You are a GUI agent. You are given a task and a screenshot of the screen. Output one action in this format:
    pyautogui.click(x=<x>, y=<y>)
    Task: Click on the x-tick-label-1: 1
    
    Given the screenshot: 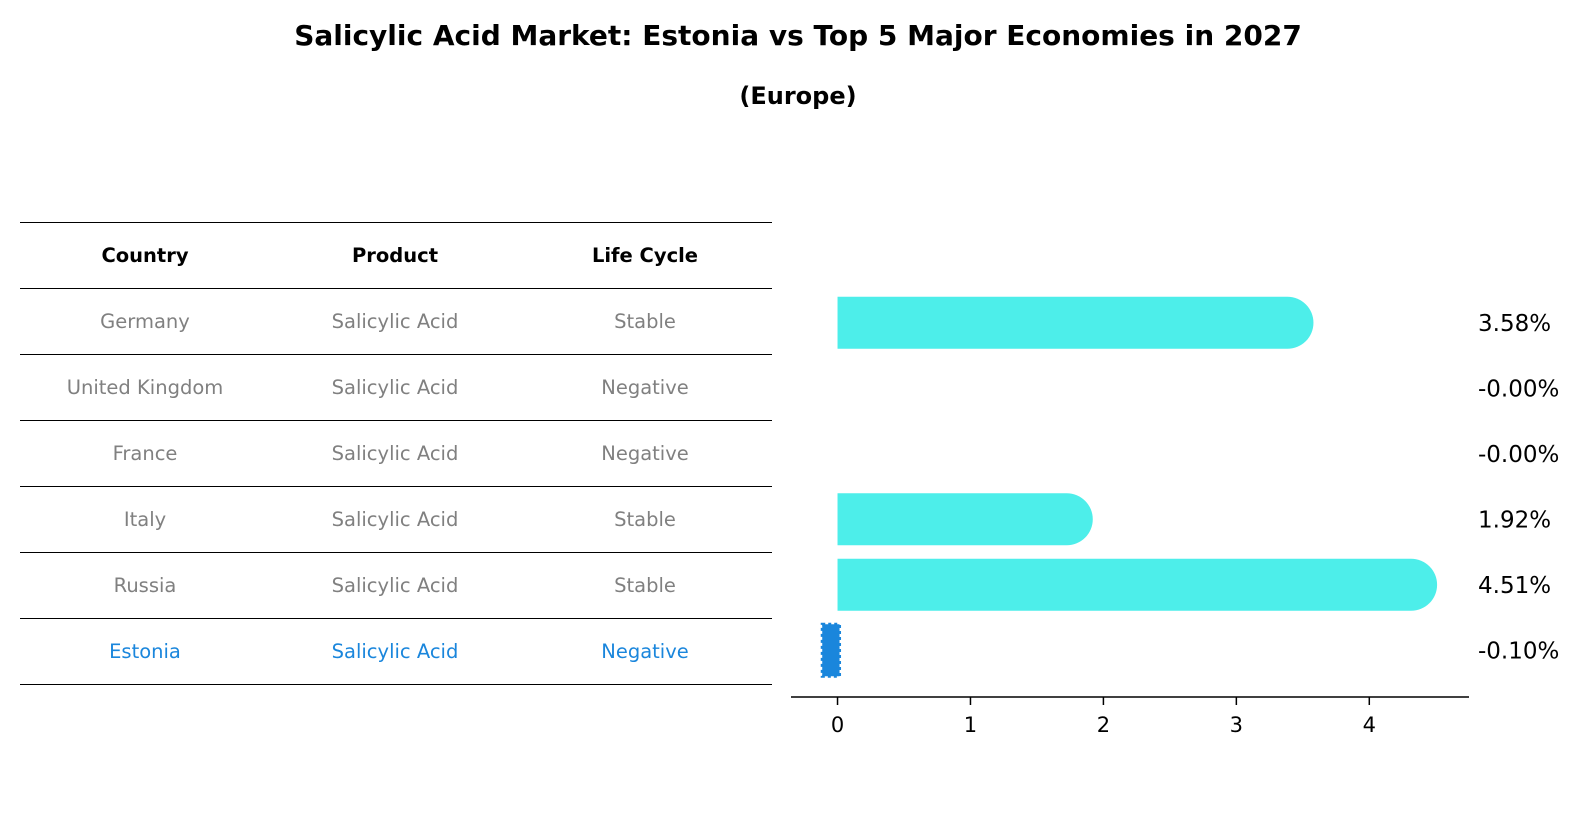 What is the action you would take?
    pyautogui.click(x=970, y=725)
    